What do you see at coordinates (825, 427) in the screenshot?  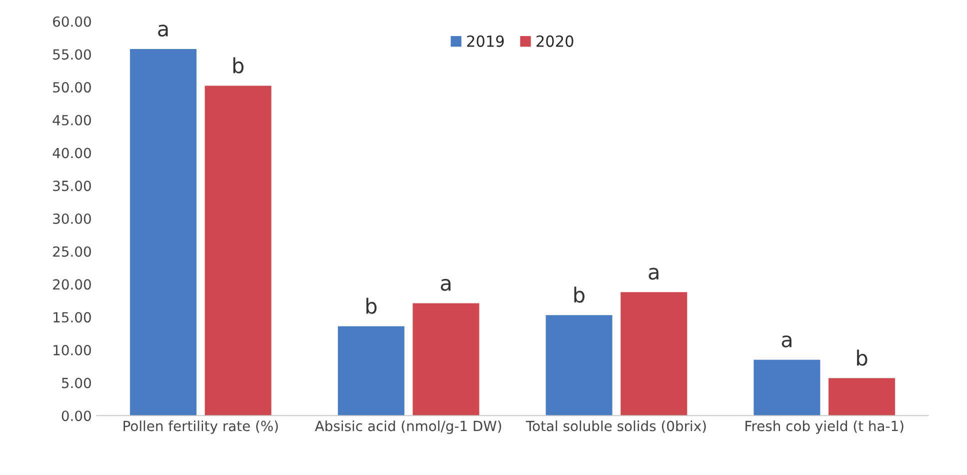 I see `x-tick-label: Fresh cob yield (t ha-1)` at bounding box center [825, 427].